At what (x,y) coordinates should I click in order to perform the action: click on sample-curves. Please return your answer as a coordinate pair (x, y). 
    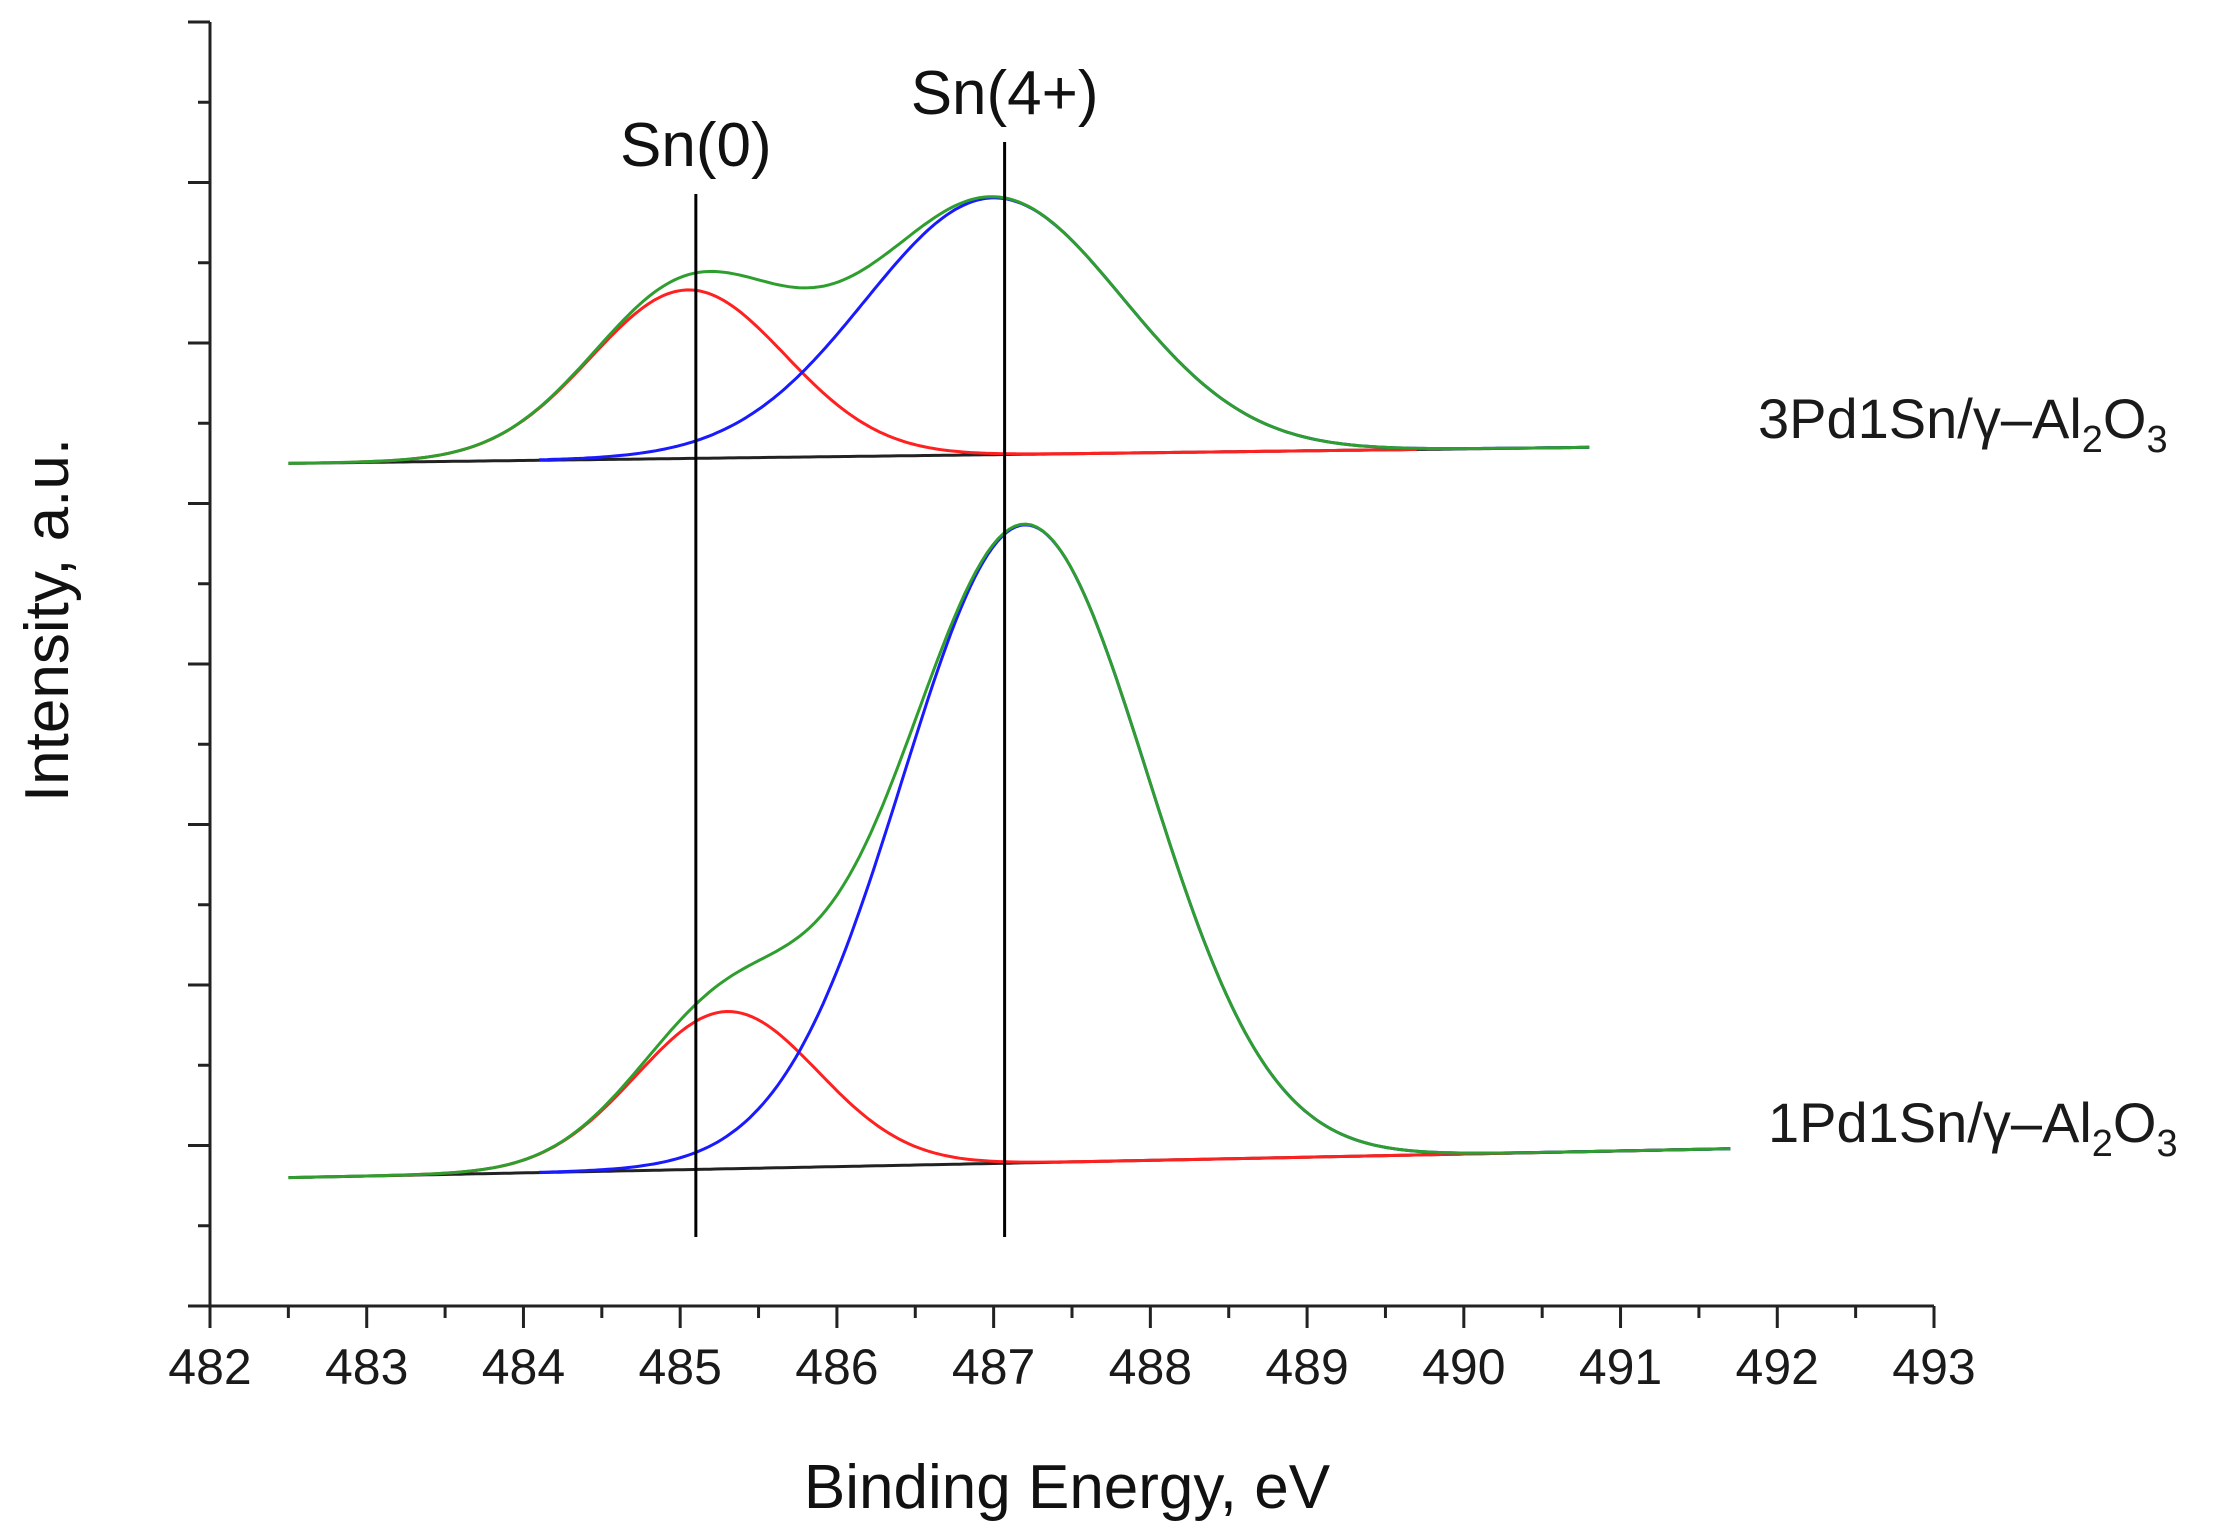
    Looking at the image, I should click on (939, 330).